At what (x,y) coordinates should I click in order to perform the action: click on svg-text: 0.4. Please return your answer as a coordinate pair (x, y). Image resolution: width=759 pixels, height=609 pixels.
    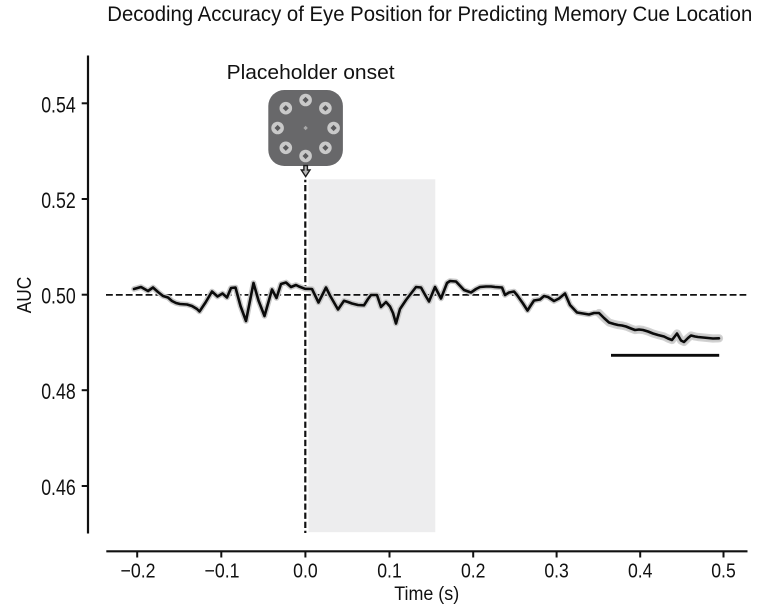
    Looking at the image, I should click on (640, 572).